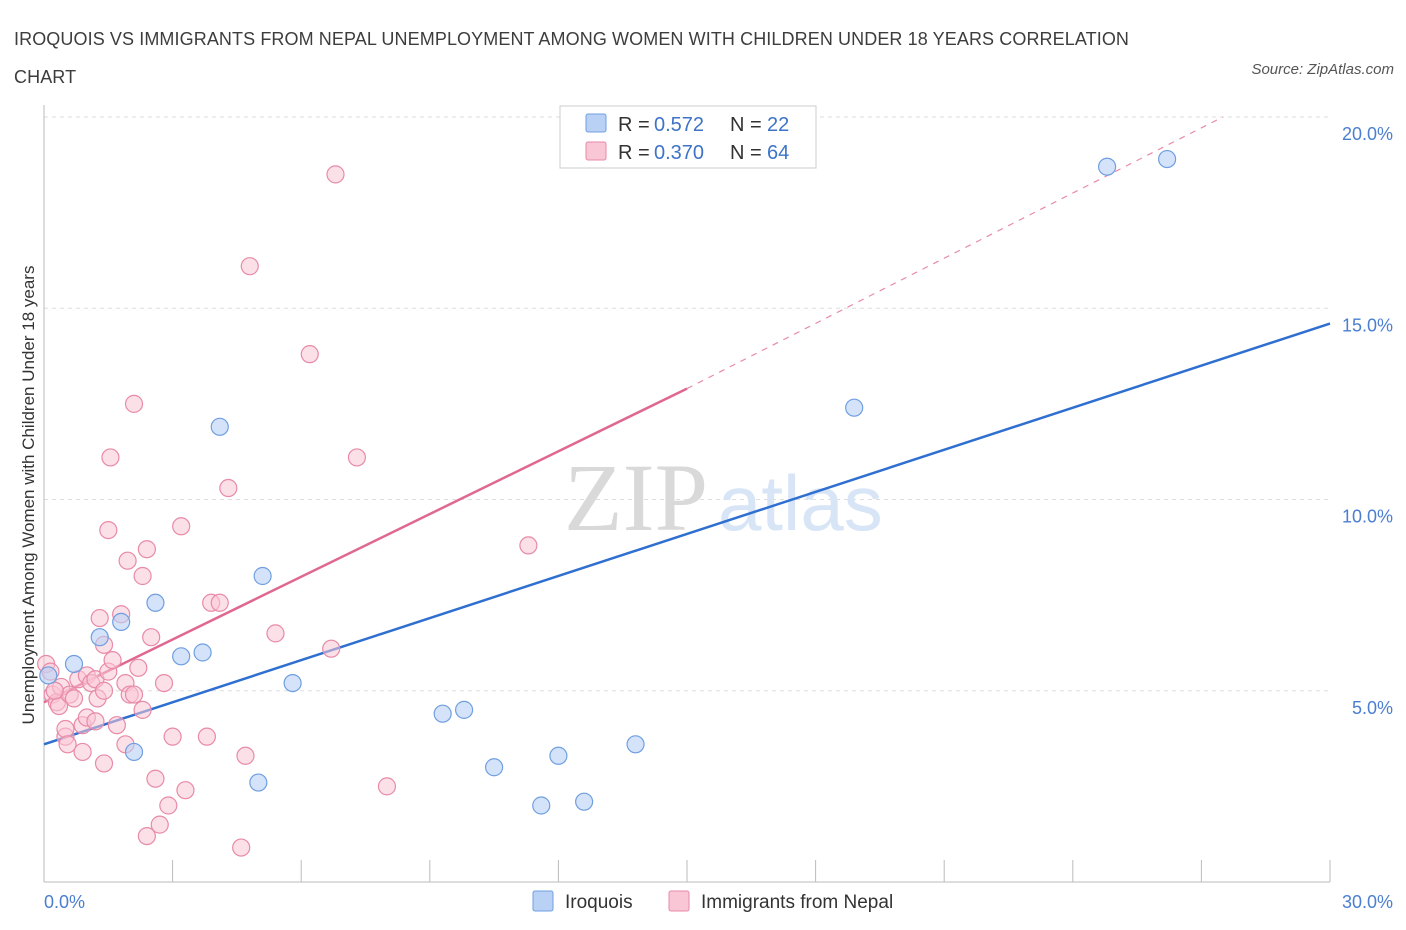 The image size is (1406, 930). What do you see at coordinates (679, 153) in the screenshot?
I see `legend-r-value-nepal: 0.370` at bounding box center [679, 153].